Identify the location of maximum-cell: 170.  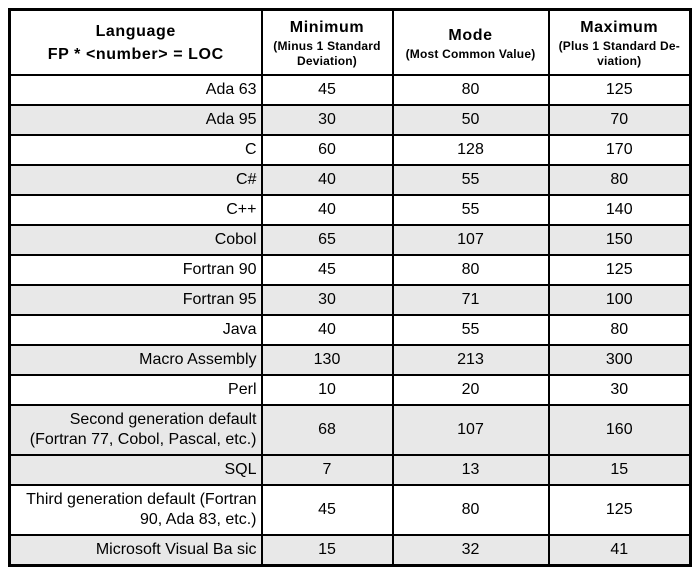
(619, 150).